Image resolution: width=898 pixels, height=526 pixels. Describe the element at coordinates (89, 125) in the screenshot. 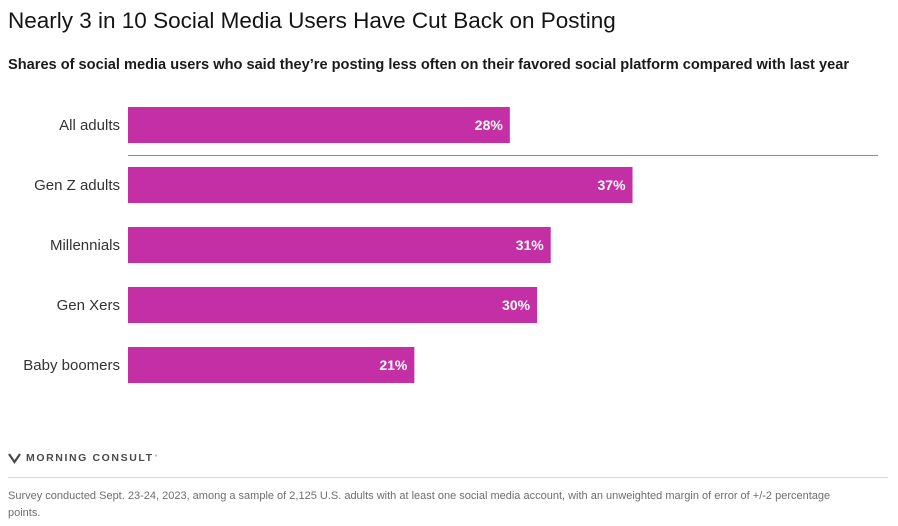

I see `category-label: All adults` at that location.